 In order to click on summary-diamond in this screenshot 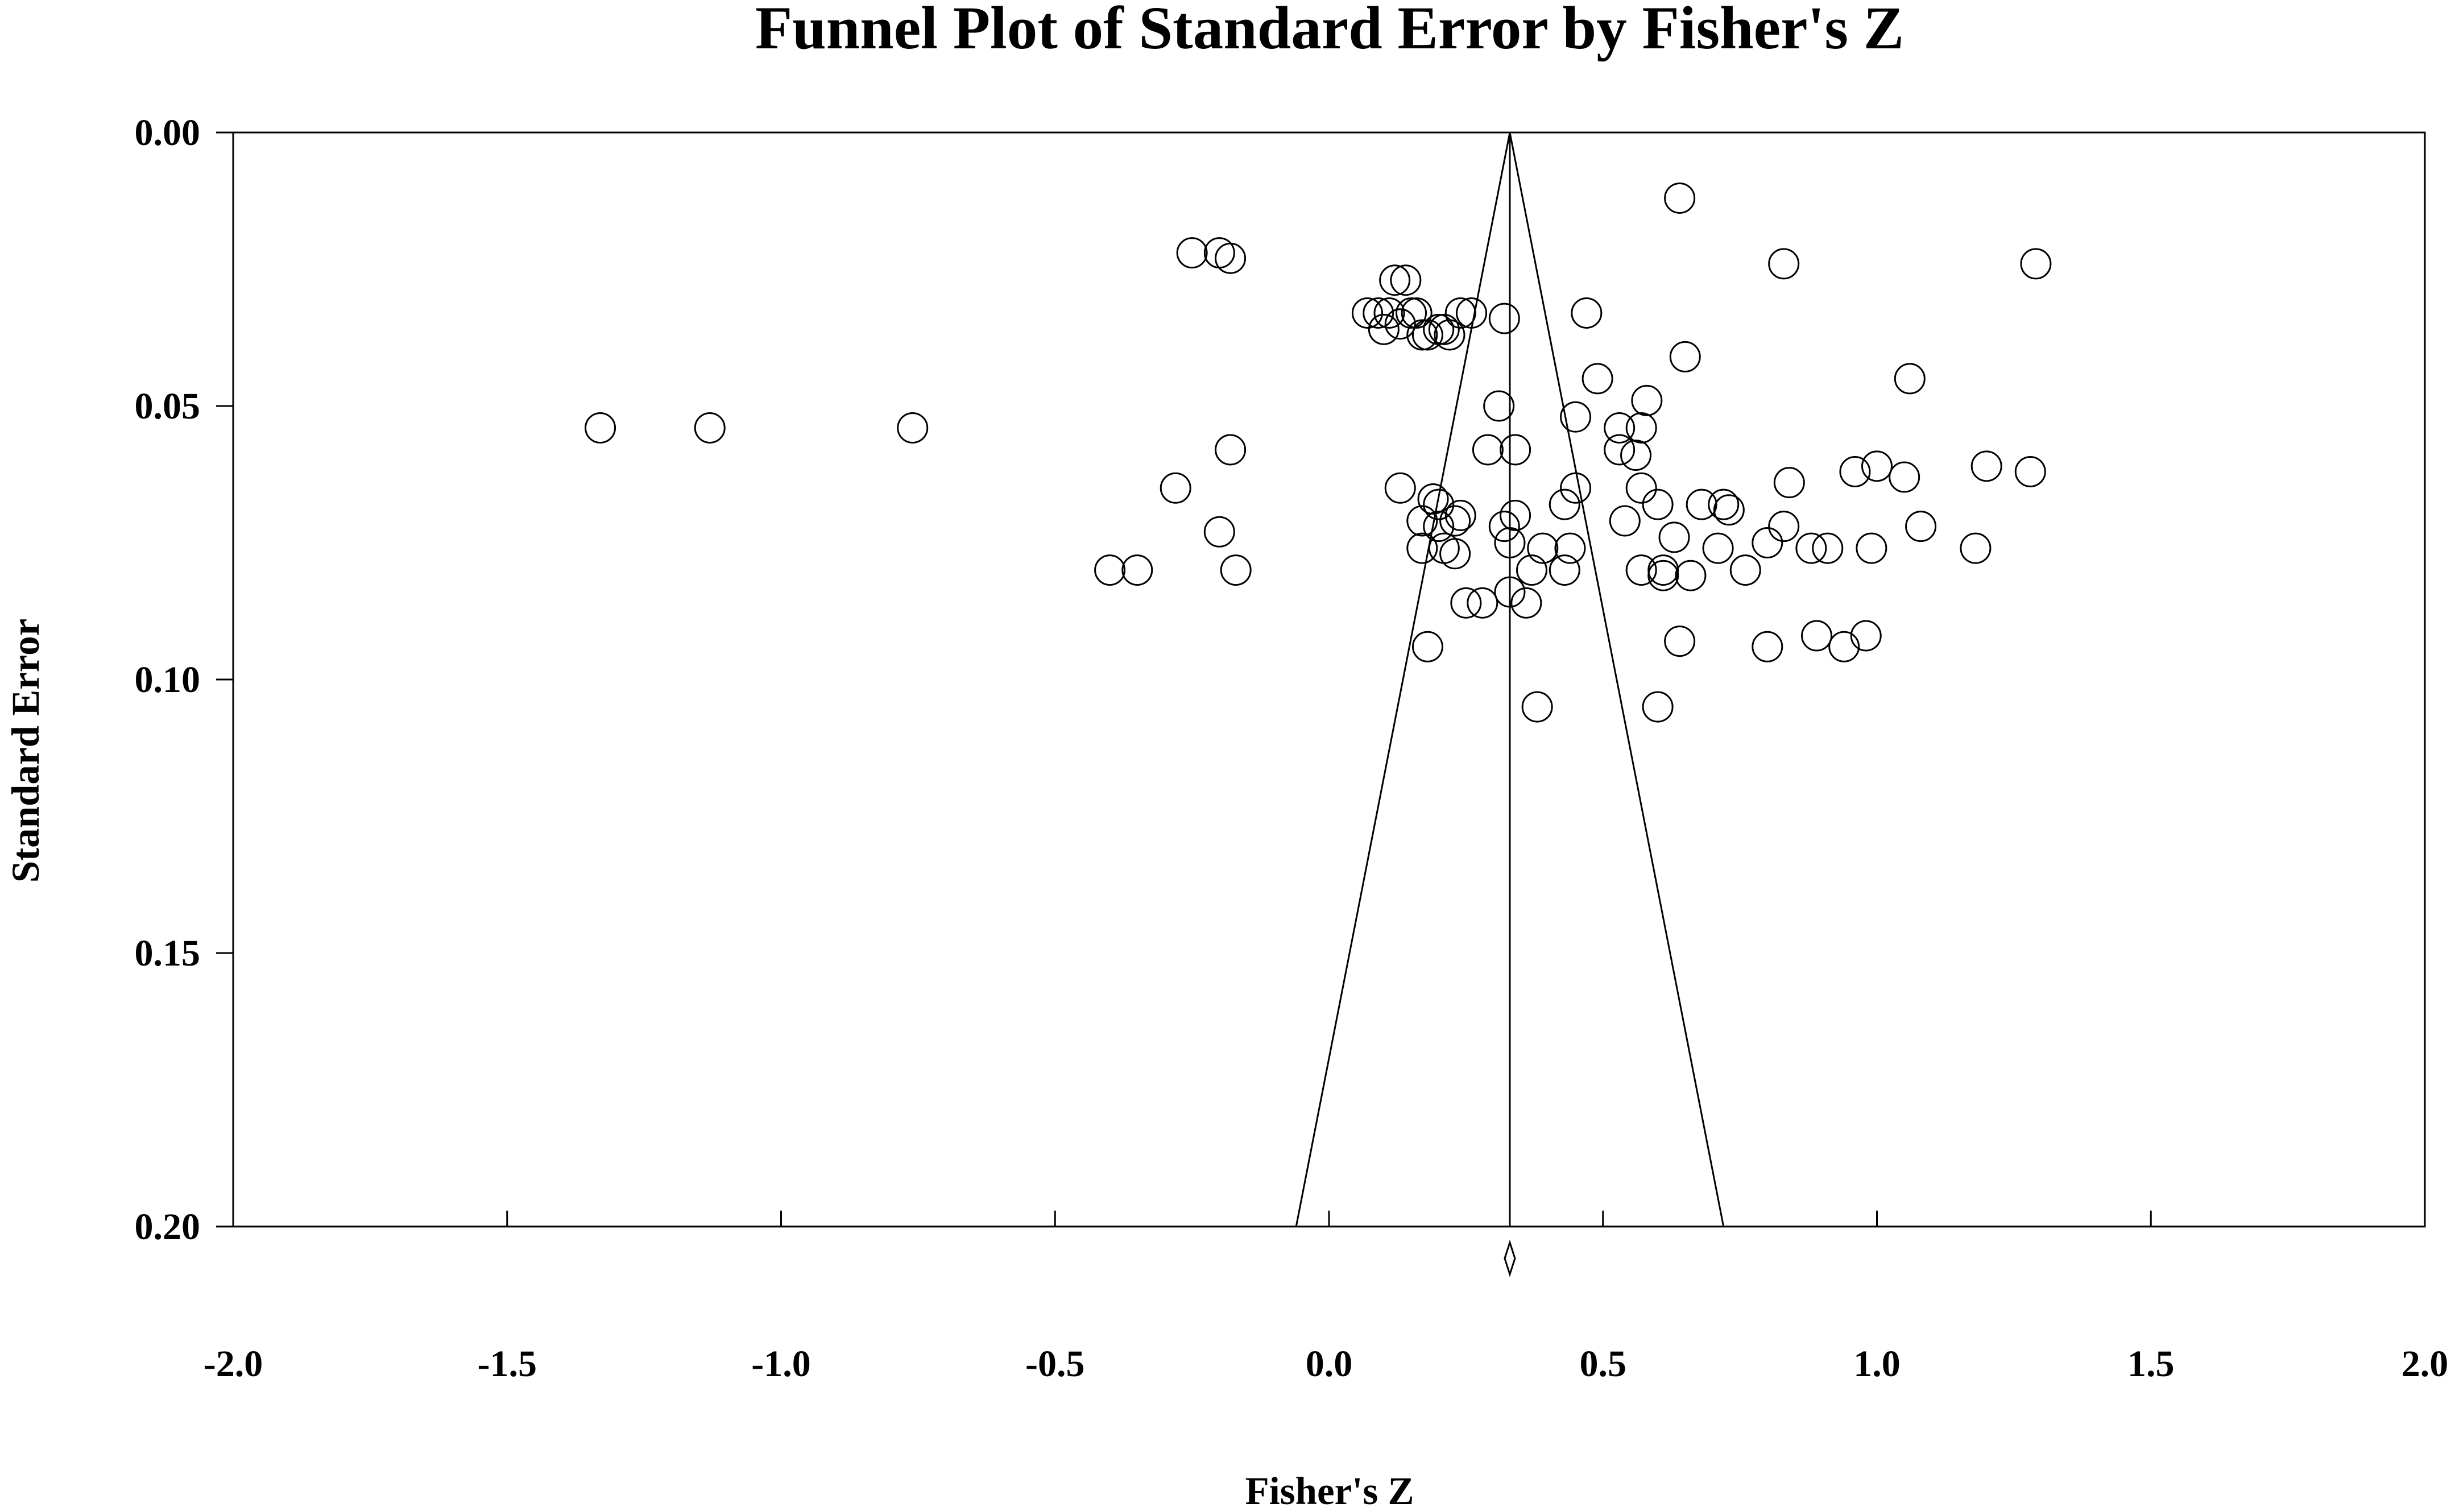, I will do `click(1510, 1258)`.